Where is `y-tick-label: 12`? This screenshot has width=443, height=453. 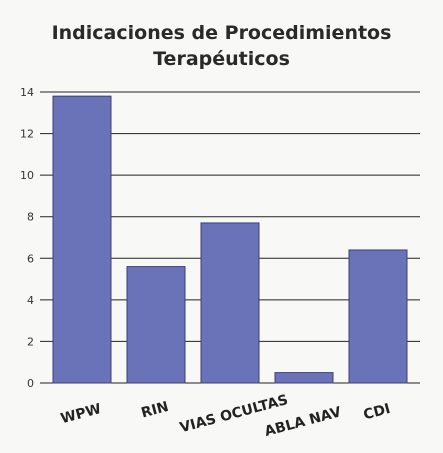
y-tick-label: 12 is located at coordinates (27, 134).